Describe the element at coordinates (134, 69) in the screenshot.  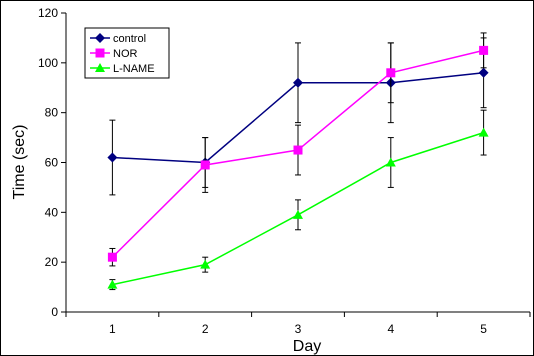
I see `legend-label: L-NAME` at that location.